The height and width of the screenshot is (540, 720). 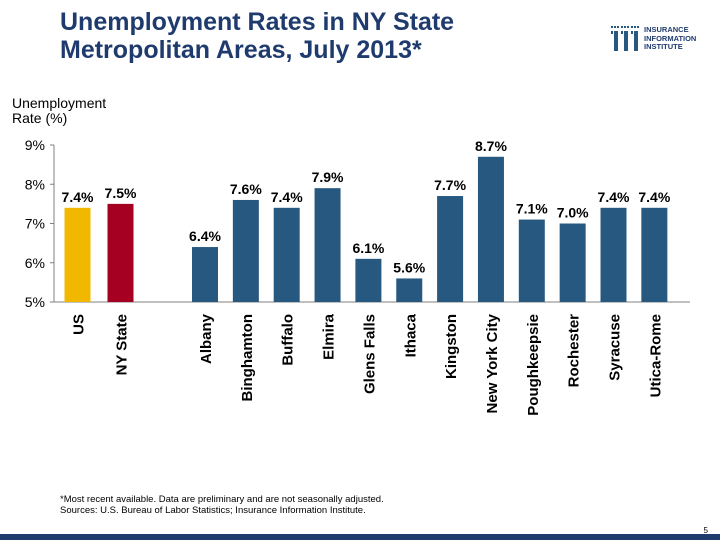 I want to click on title-line-2: Metropolitan Areas, July 2013*, so click(x=241, y=50).